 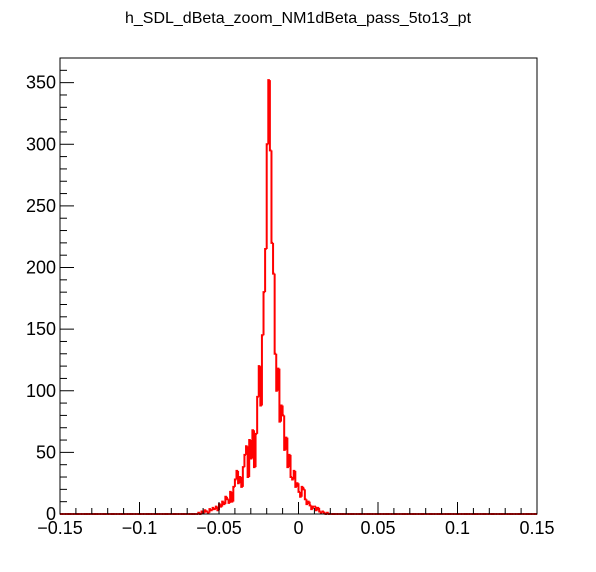 What do you see at coordinates (219, 528) in the screenshot?
I see `x-tick-label: −0.05` at bounding box center [219, 528].